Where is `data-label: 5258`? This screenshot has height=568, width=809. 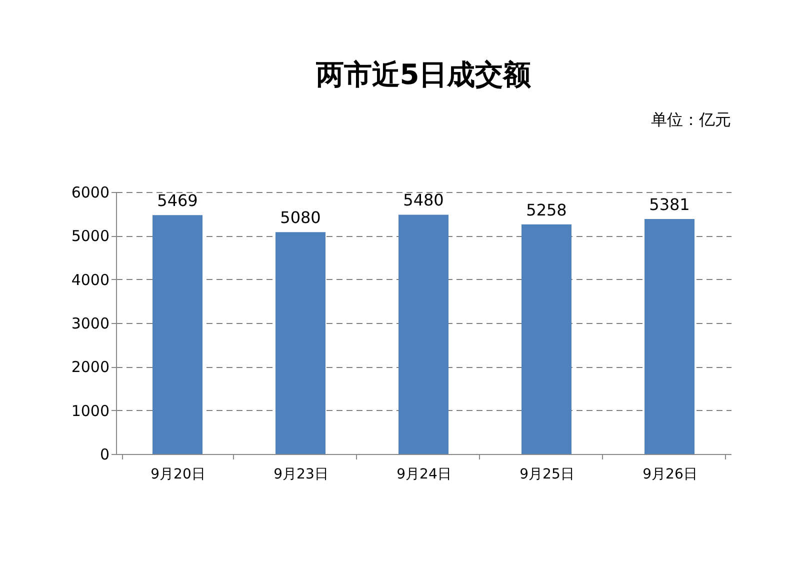 data-label: 5258 is located at coordinates (546, 210).